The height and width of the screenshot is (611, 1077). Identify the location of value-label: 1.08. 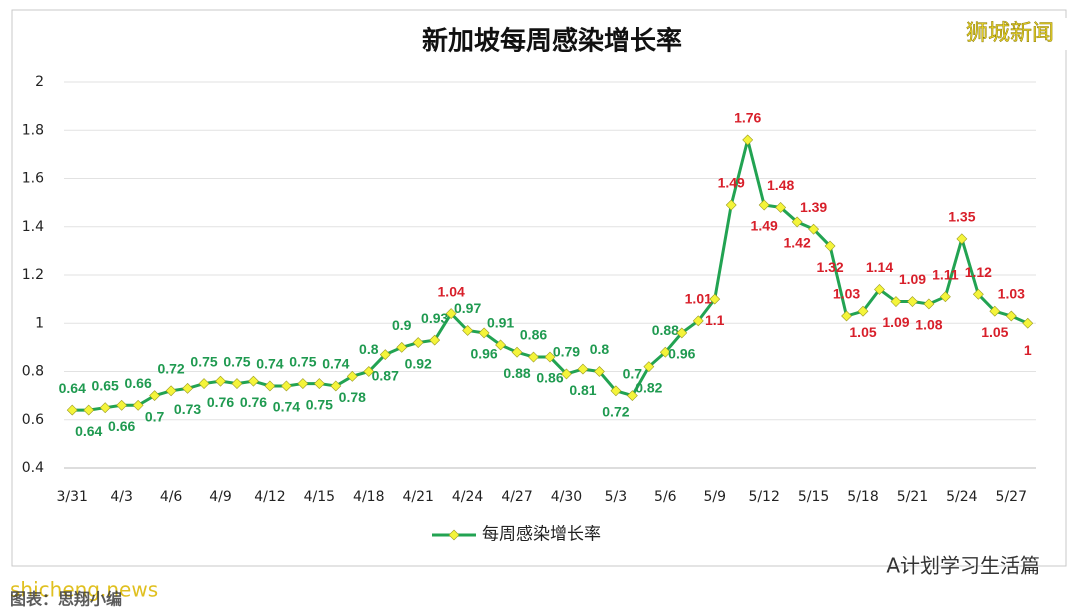
(928, 325).